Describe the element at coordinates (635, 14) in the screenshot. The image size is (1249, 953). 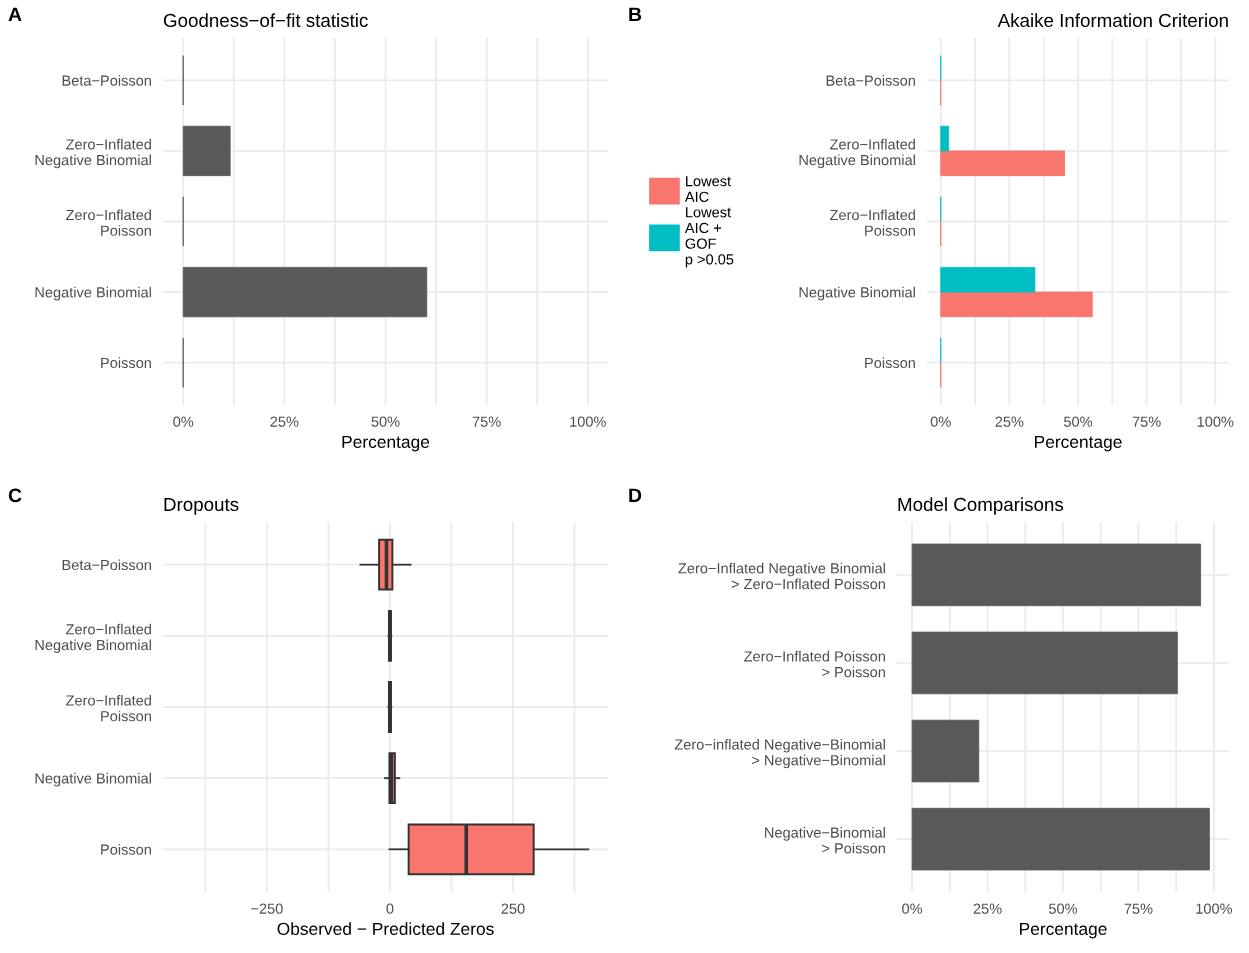
I see `text: B` at that location.